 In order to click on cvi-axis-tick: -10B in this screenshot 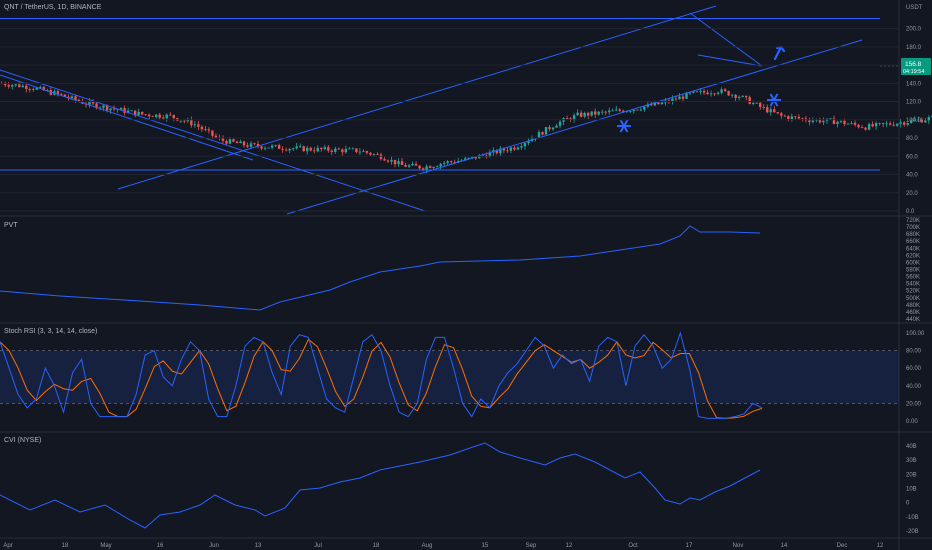, I will do `click(912, 518)`.